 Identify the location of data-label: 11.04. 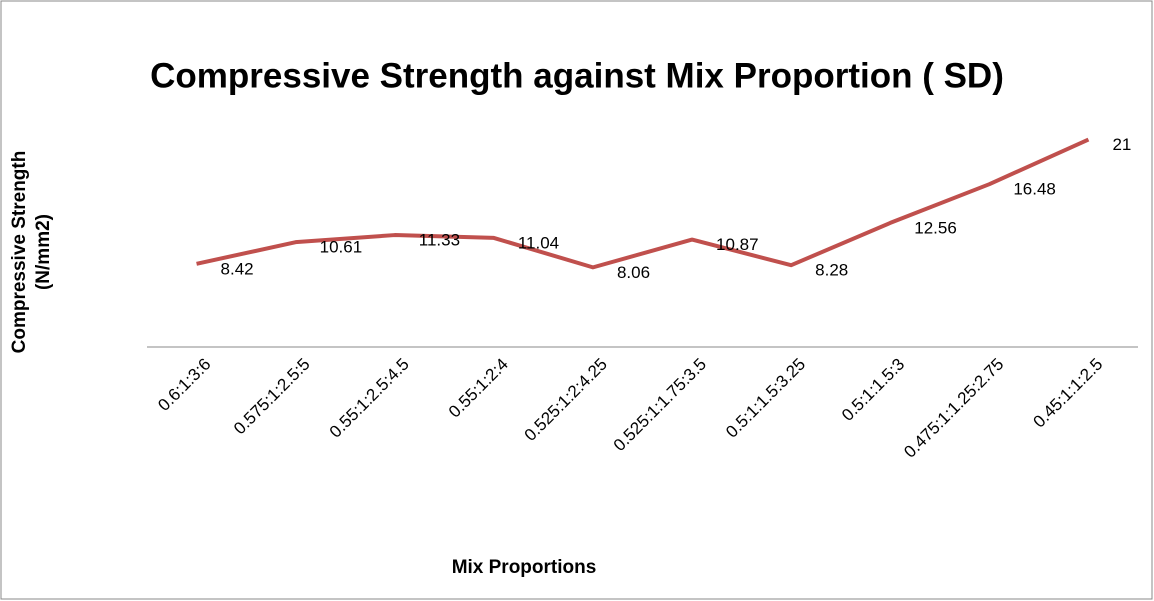
(538, 242).